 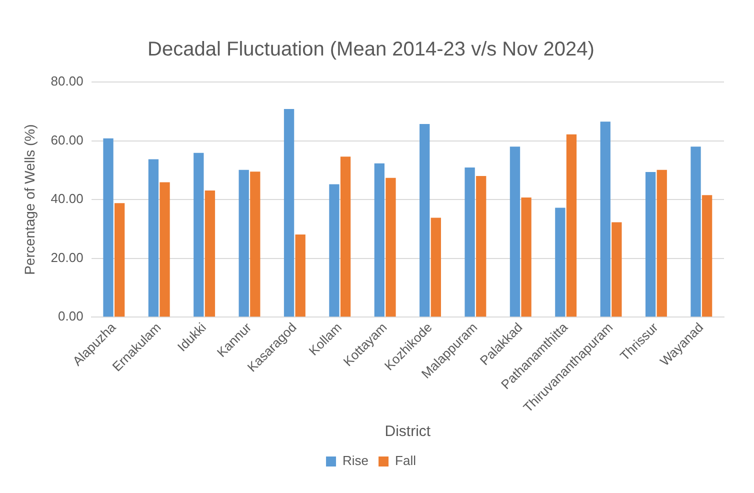 What do you see at coordinates (405, 460) in the screenshot?
I see `legend-label: Fall` at bounding box center [405, 460].